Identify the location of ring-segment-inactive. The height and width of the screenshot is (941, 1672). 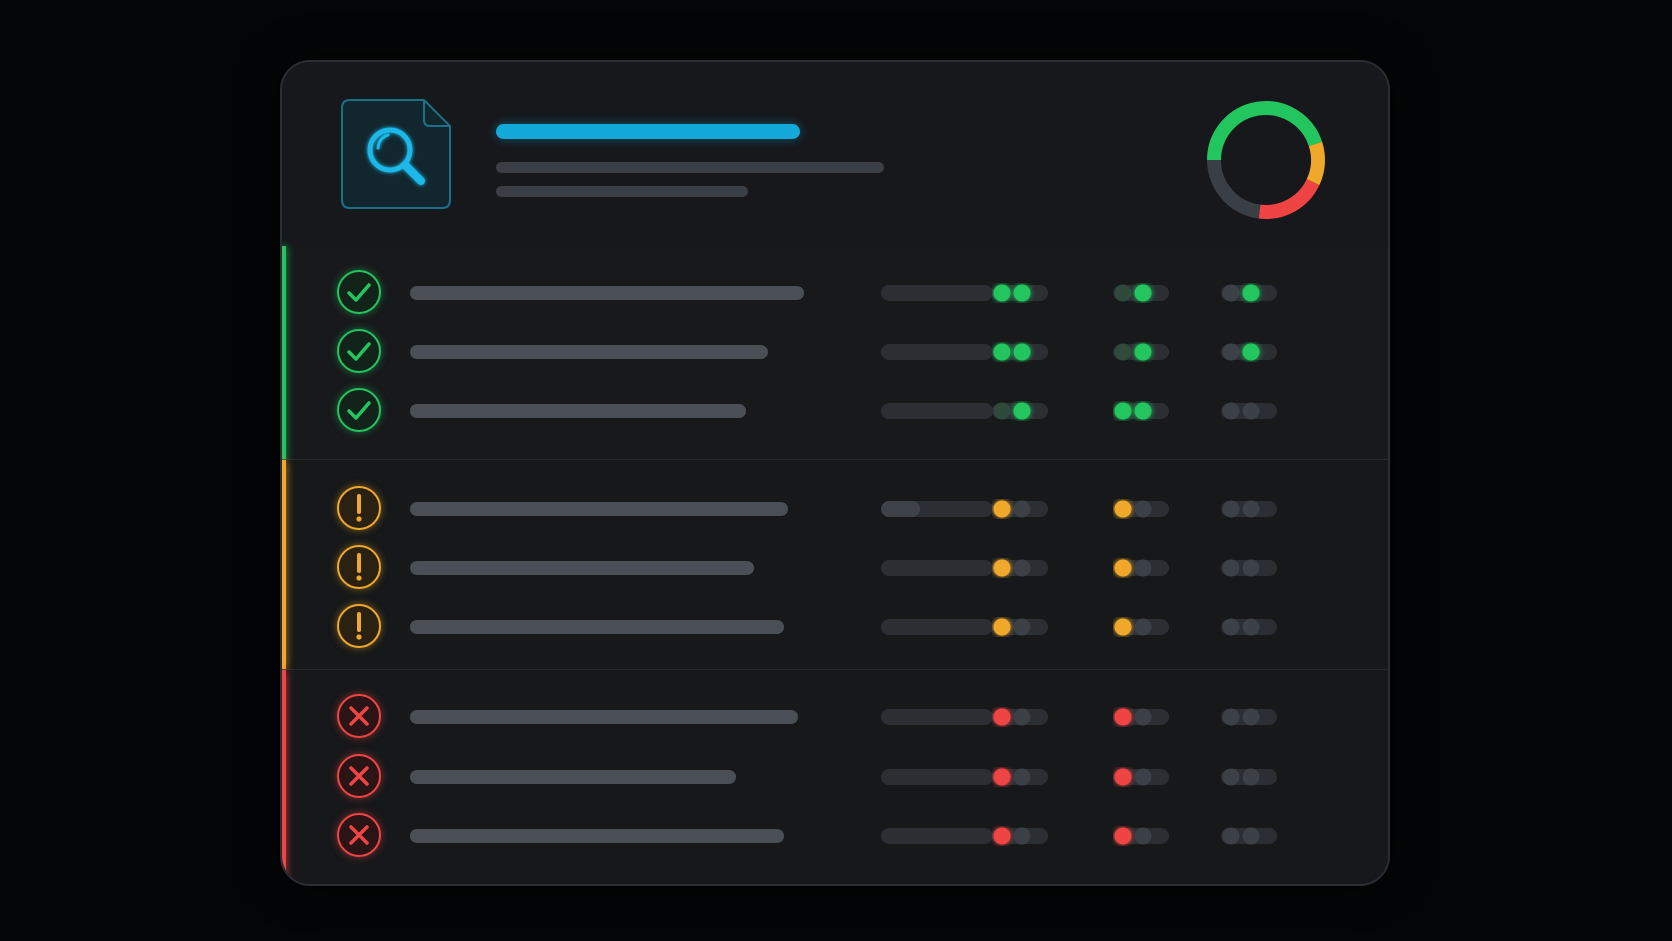
(1234, 189).